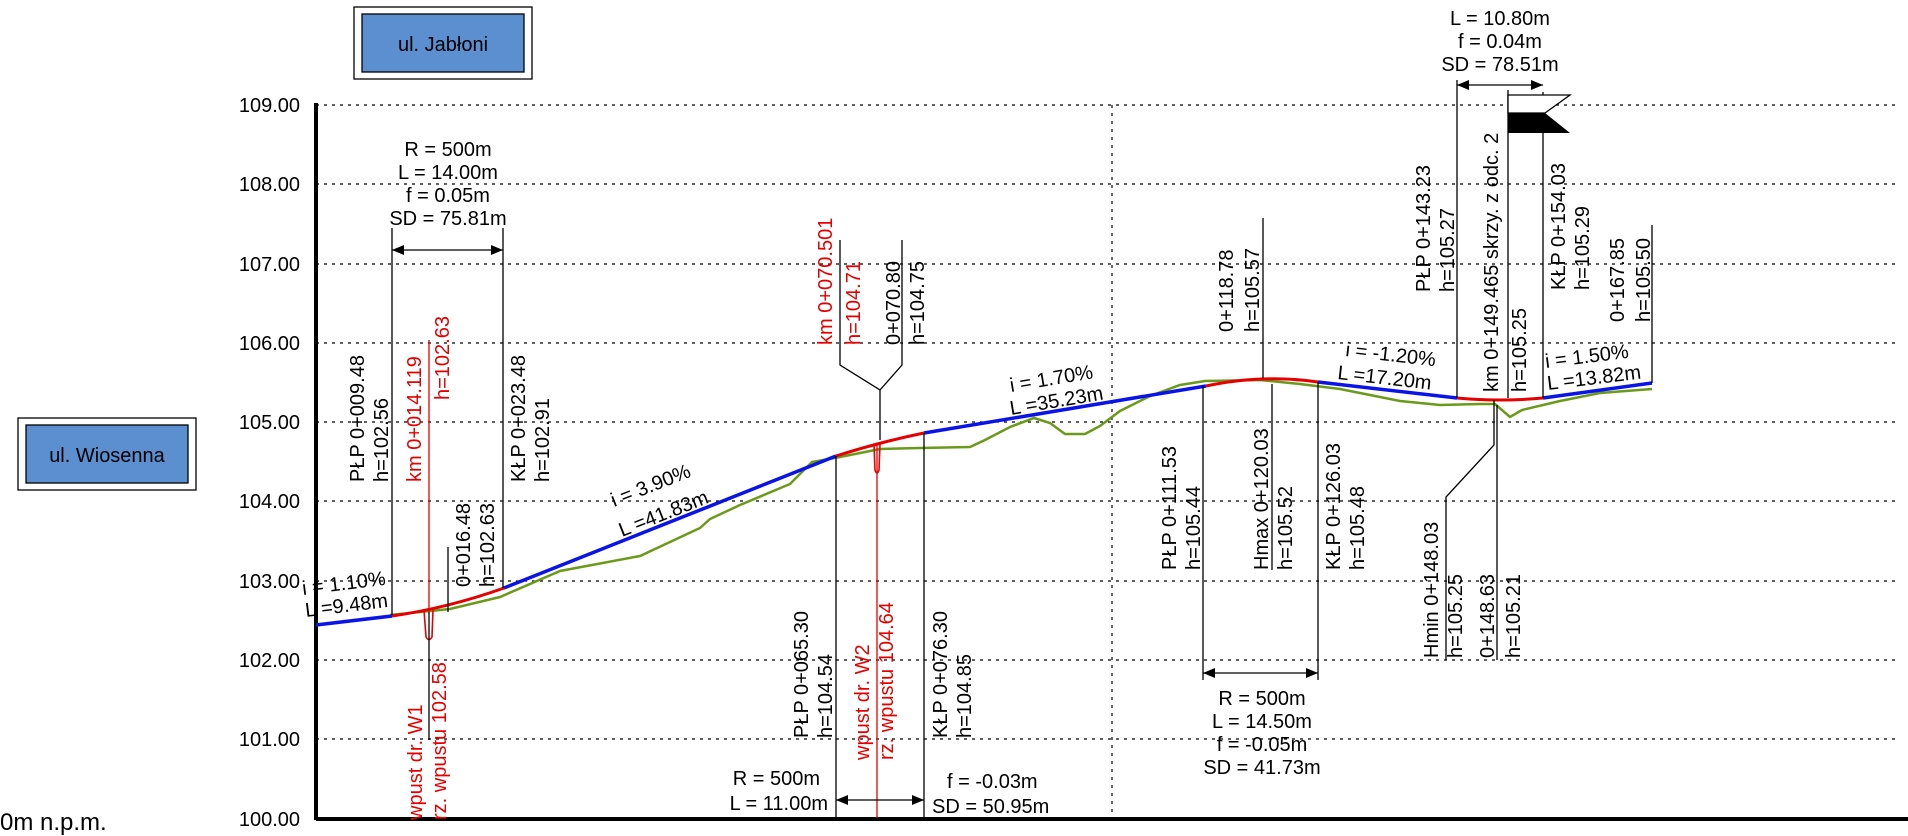  I want to click on station-label: PŁP 0+009.48 h=102.56, so click(370, 418).